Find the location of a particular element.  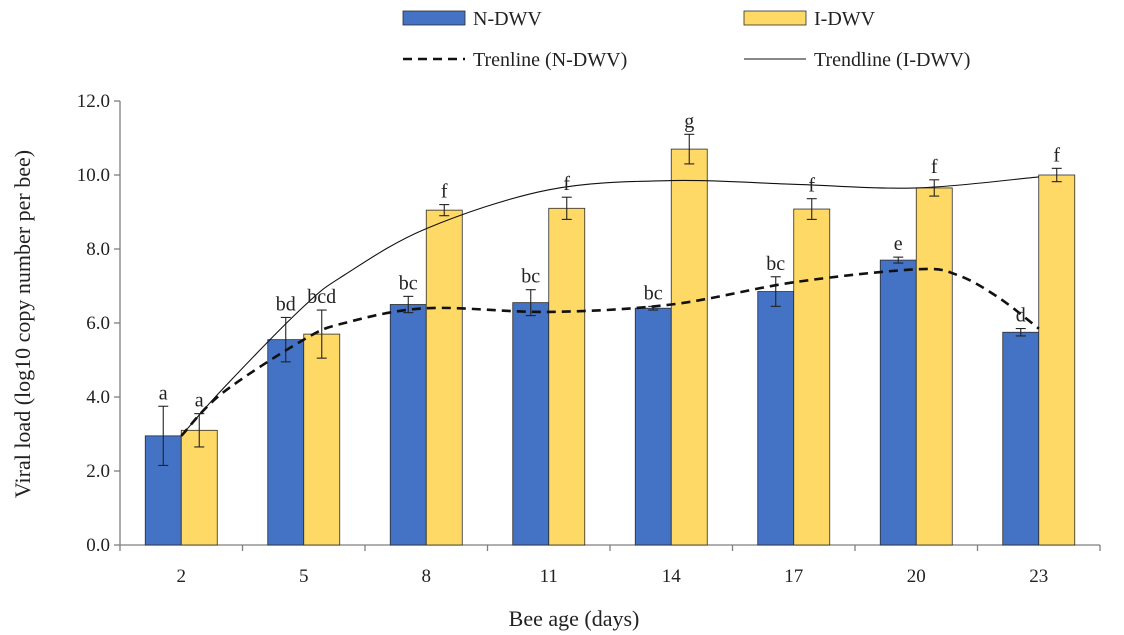

x-axis-title: Bee age (days) is located at coordinates (574, 618).